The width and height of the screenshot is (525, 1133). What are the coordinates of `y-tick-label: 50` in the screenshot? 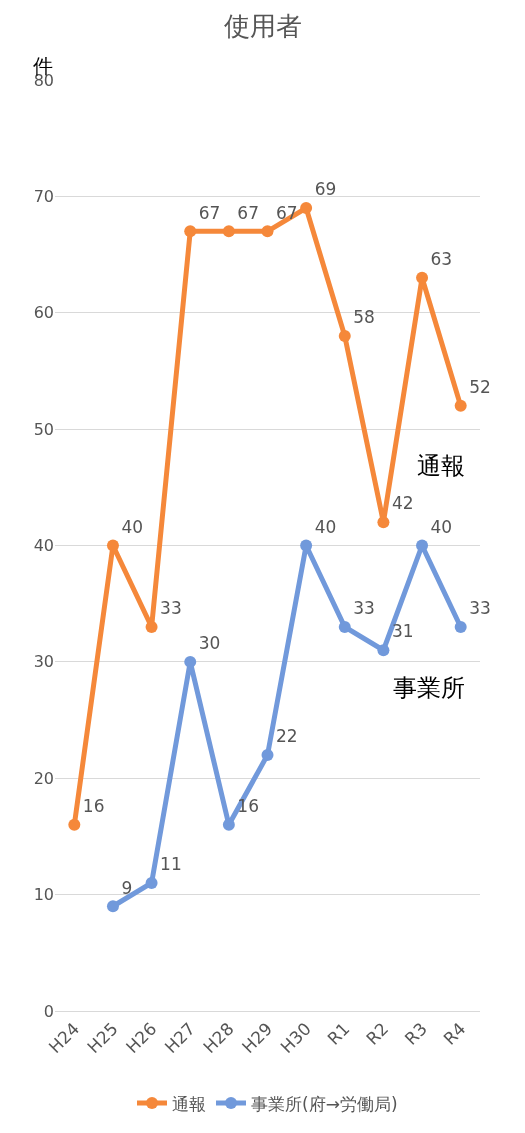 It's located at (43, 429).